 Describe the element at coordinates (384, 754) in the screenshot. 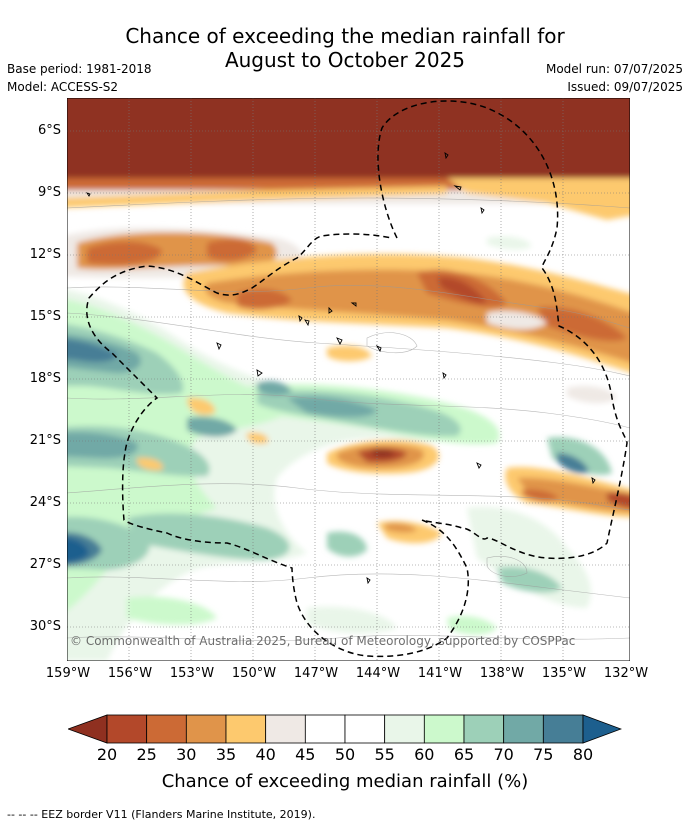

I see `colorbar-tick: 55` at that location.